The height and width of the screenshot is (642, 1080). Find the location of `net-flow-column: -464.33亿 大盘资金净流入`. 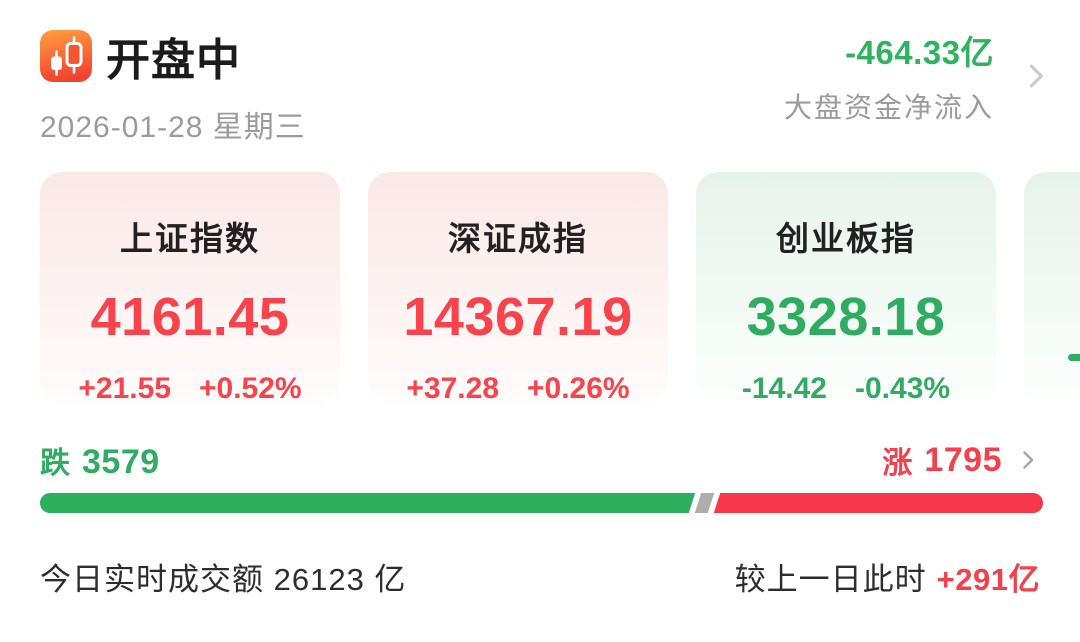

net-flow-column: -464.33亿 大盘资金净流入 is located at coordinates (889, 76).